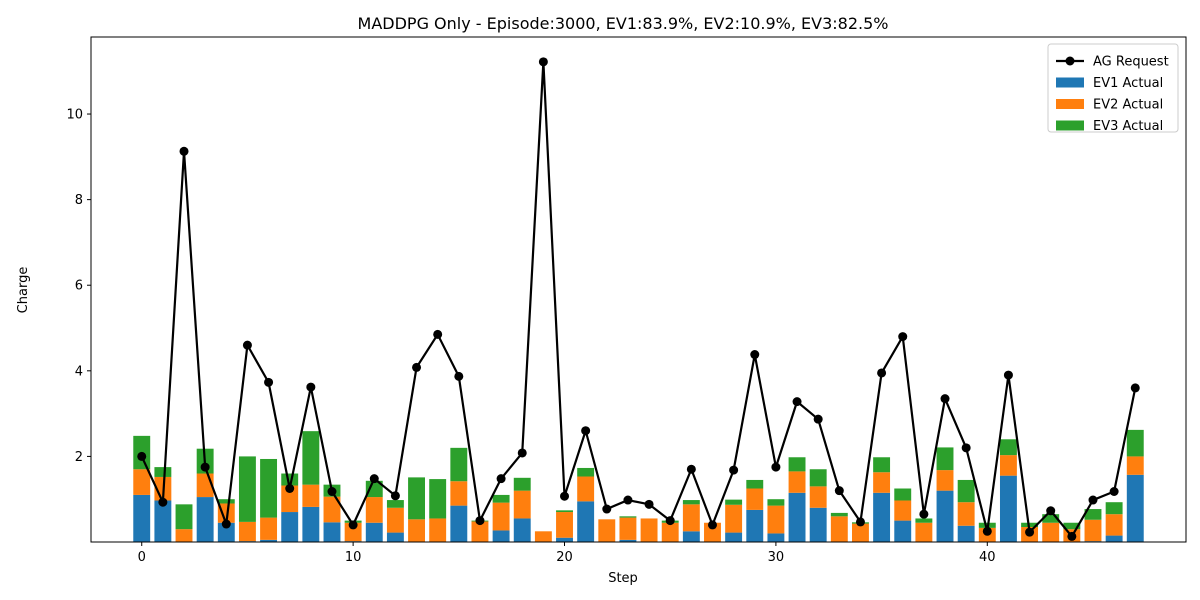  I want to click on y-tick-label: 10, so click(74, 115).